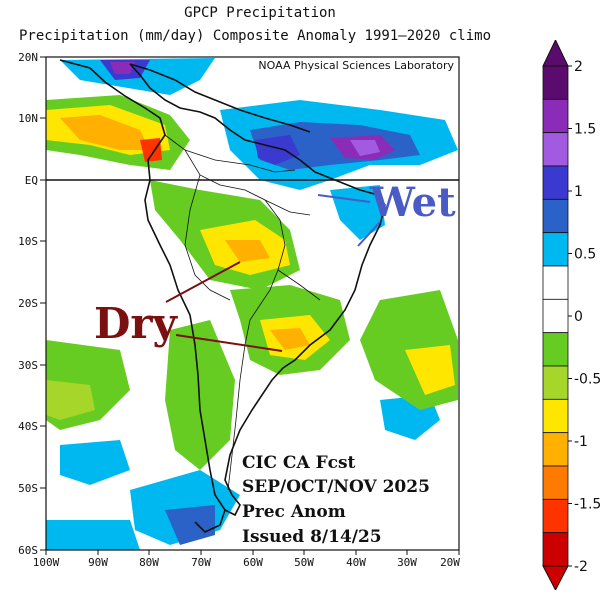  I want to click on colorbar-label: -1.5, so click(587, 505).